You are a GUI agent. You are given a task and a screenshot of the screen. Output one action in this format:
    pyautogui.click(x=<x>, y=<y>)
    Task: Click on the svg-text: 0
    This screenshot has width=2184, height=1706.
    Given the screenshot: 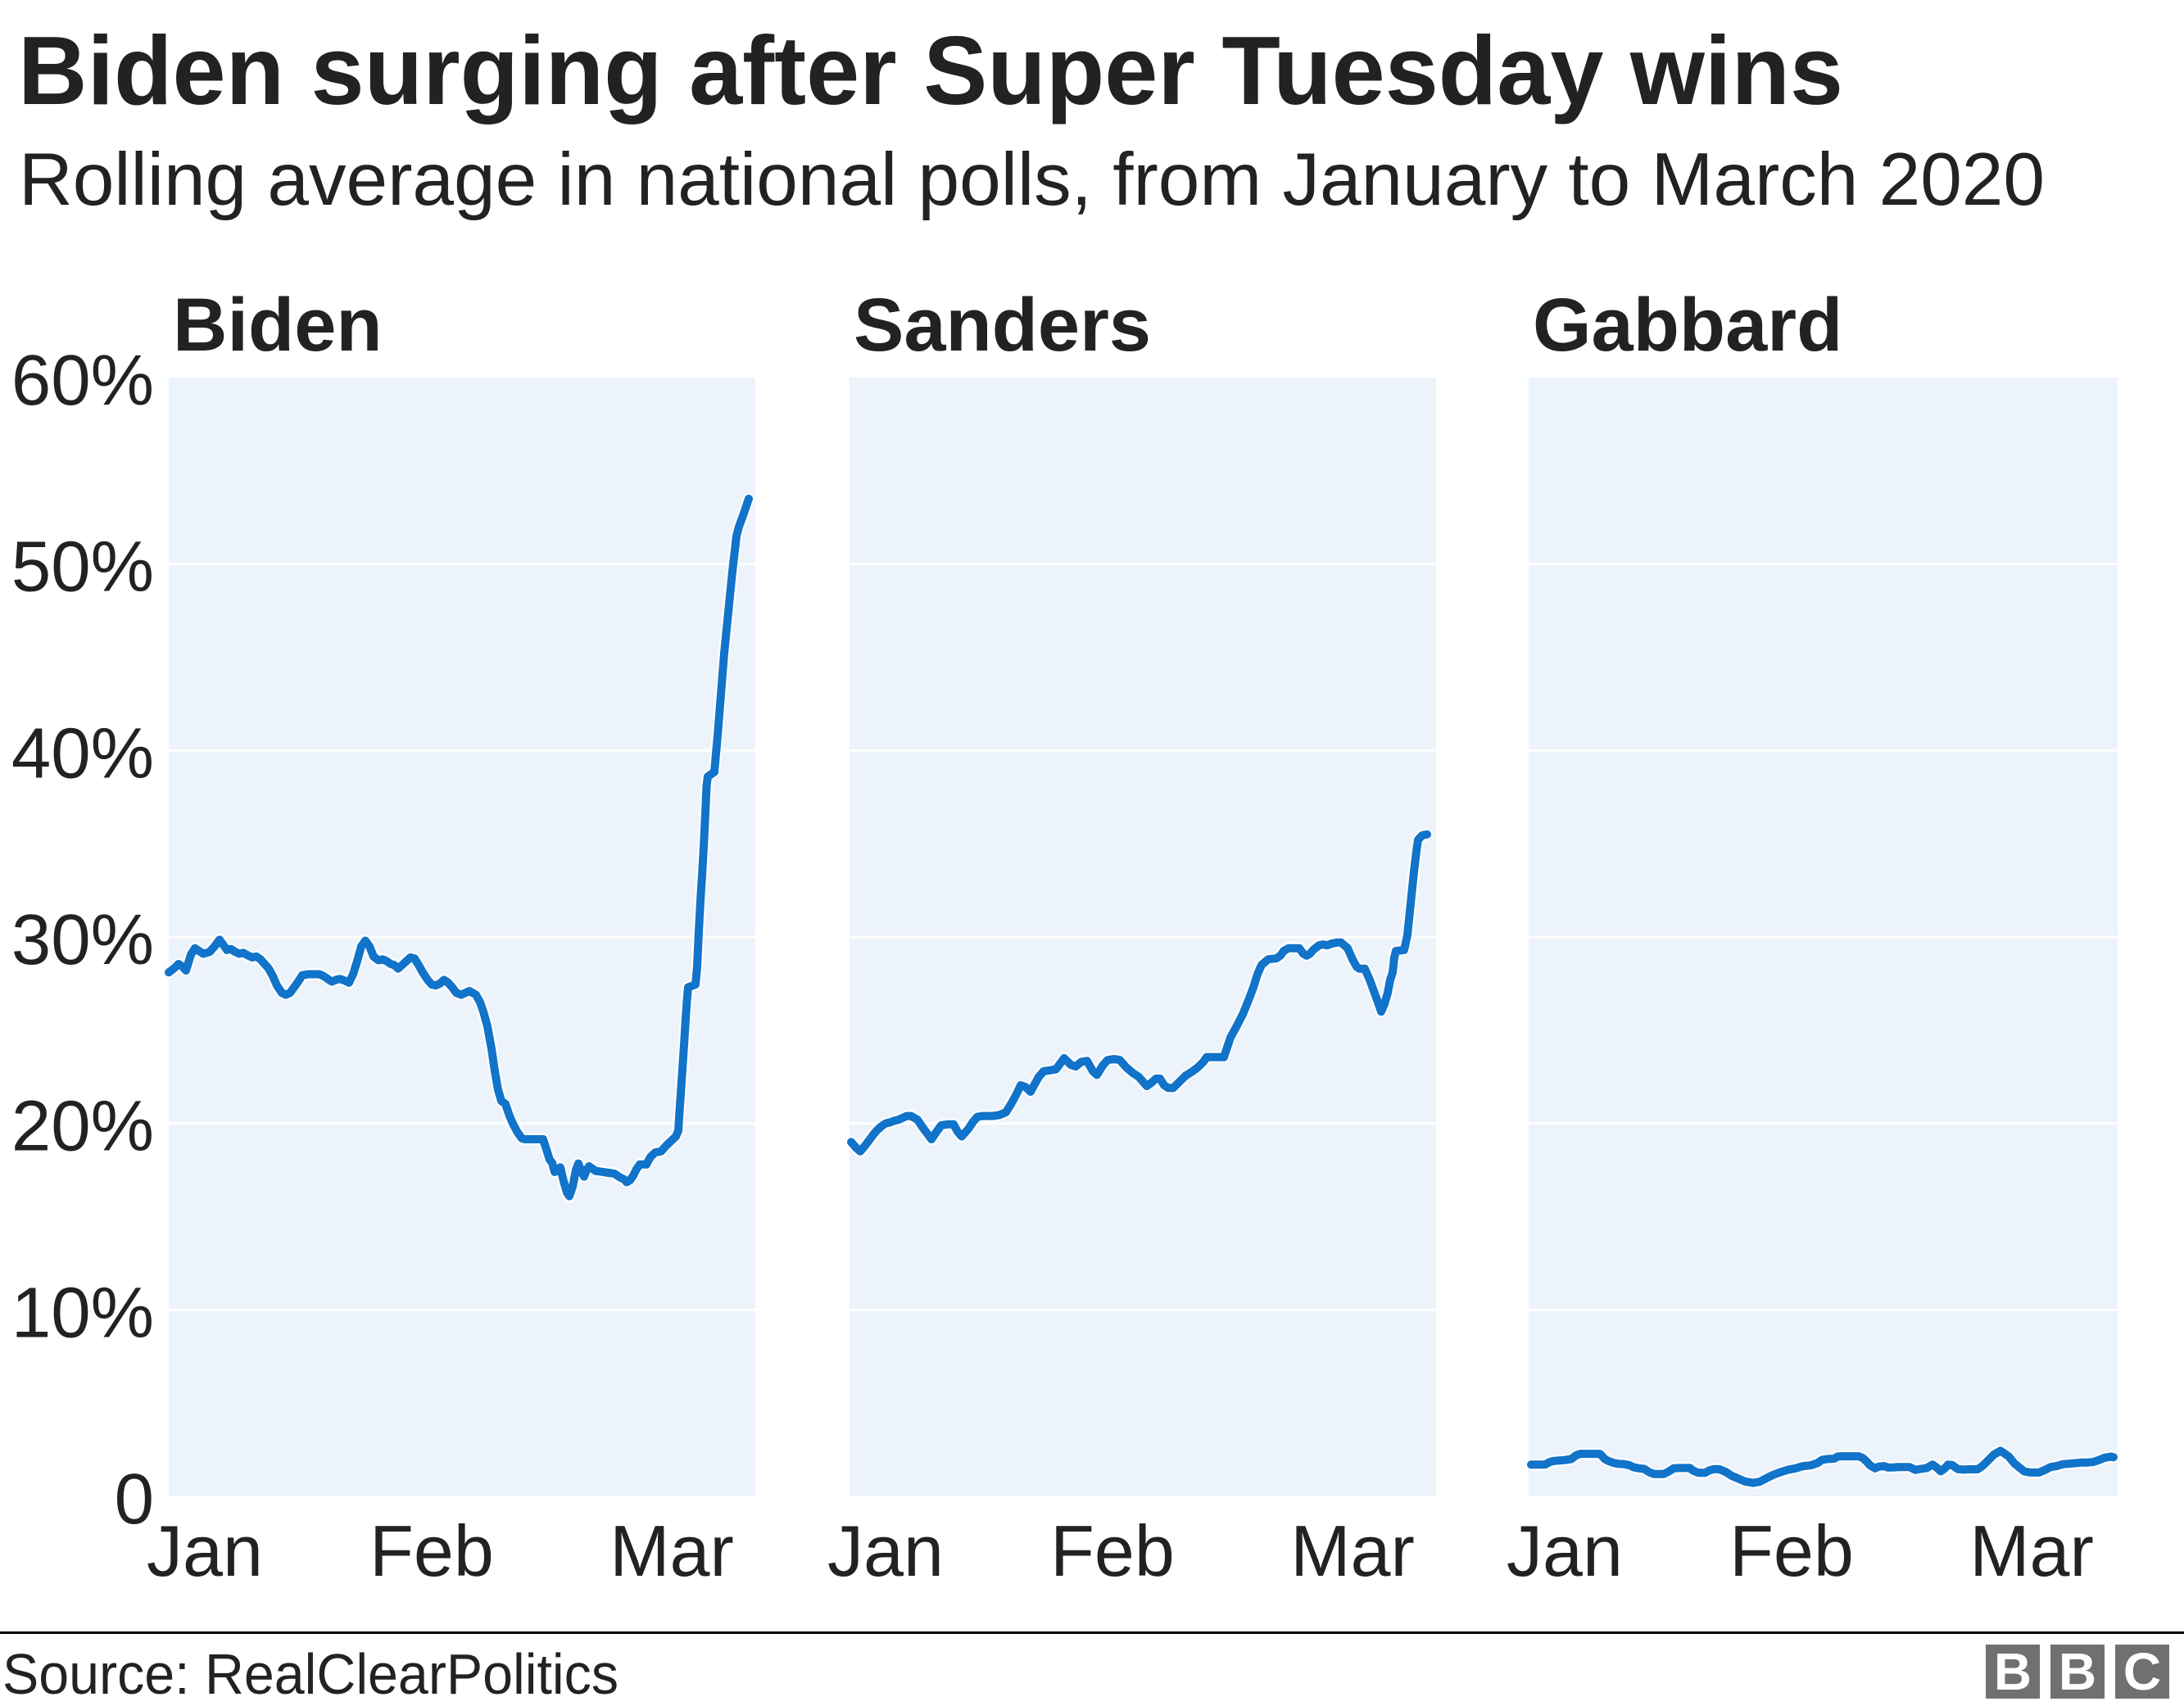 What is the action you would take?
    pyautogui.click(x=134, y=1499)
    